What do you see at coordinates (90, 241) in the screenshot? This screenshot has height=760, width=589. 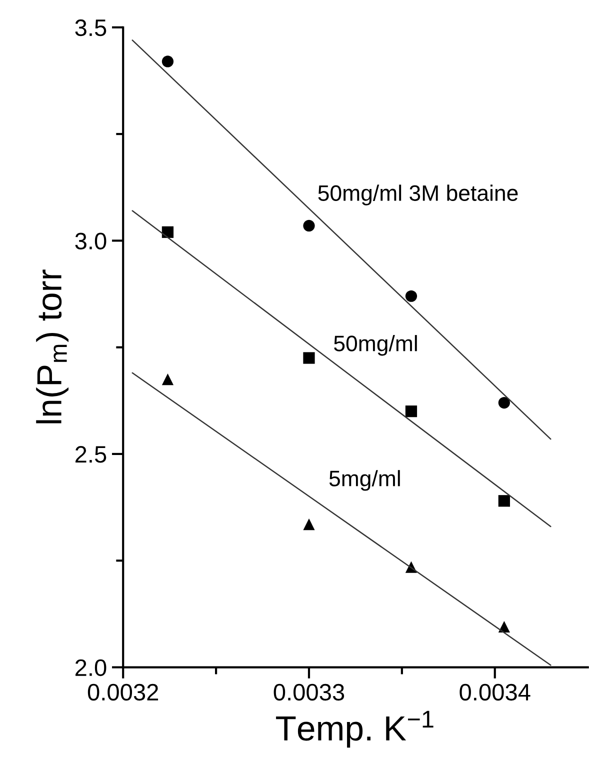 I see `y-tick-label: 3.0` at bounding box center [90, 241].